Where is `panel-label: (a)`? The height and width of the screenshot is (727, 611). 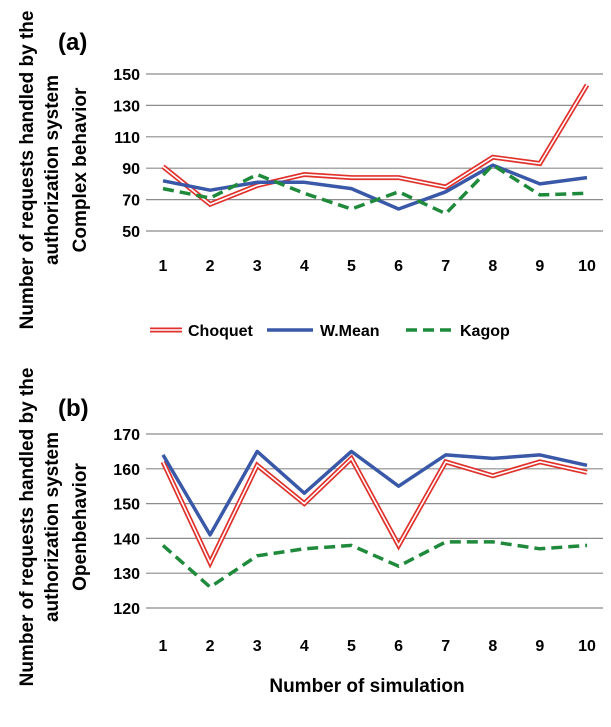
panel-label: (a) is located at coordinates (72, 42).